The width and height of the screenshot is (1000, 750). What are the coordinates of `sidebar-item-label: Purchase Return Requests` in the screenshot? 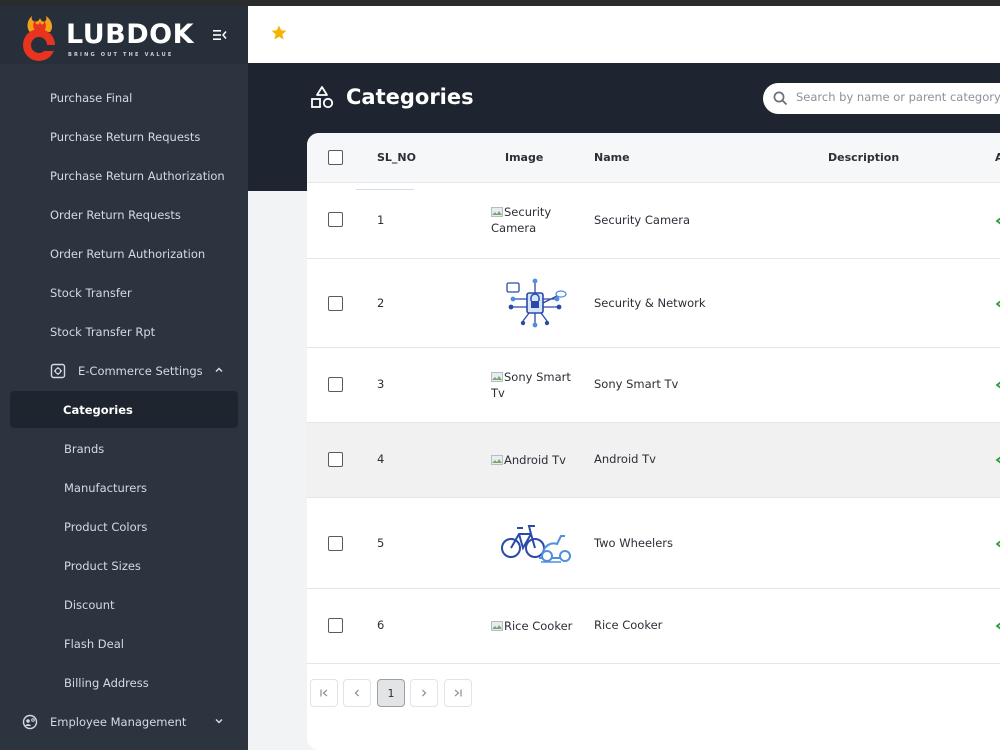 It's located at (125, 136).